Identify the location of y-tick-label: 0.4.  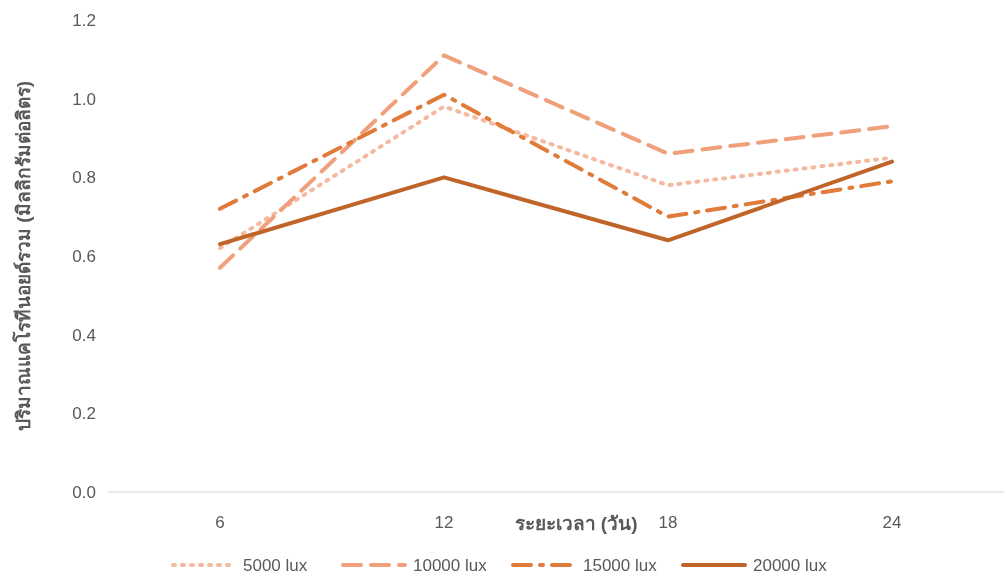
(84, 335).